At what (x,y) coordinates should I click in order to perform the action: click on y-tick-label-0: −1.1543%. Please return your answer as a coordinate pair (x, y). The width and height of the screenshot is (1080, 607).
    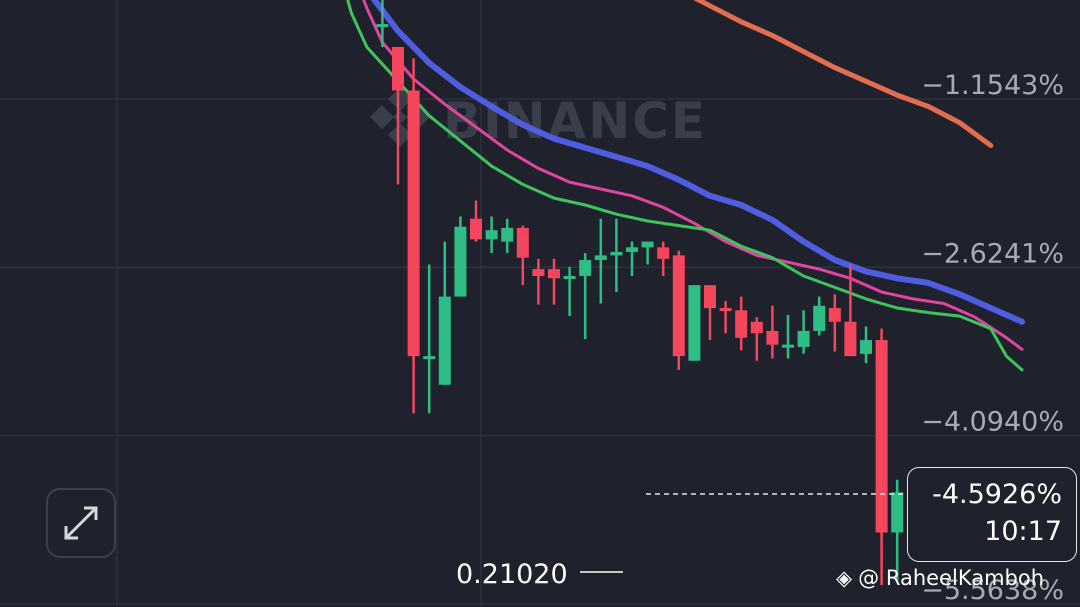
    Looking at the image, I should click on (992, 85).